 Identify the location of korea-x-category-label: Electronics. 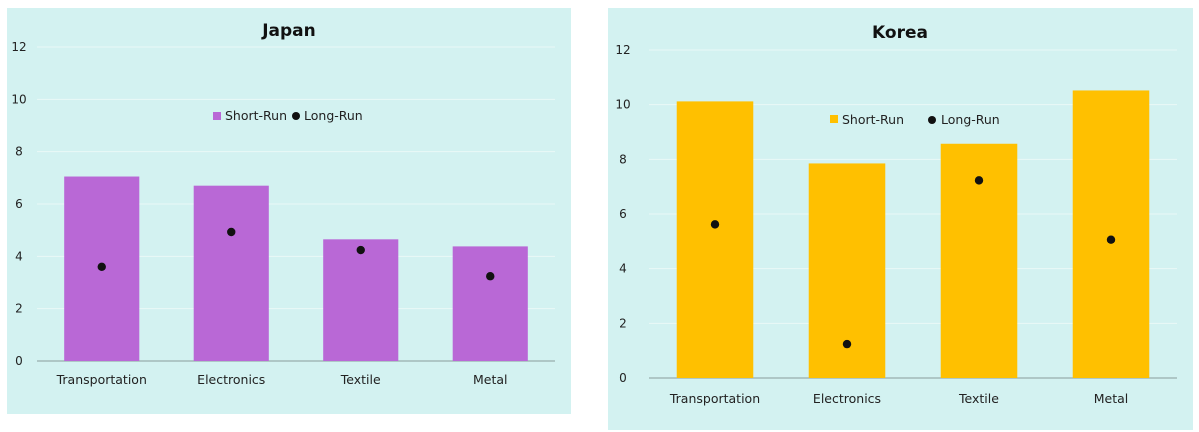
(847, 398).